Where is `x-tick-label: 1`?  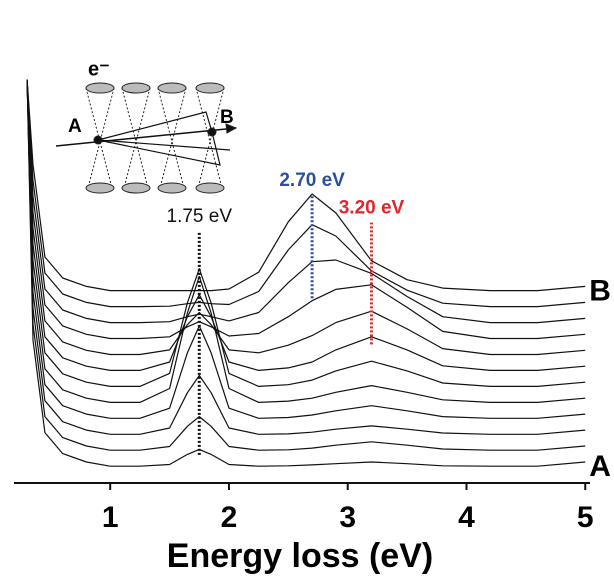 x-tick-label: 1 is located at coordinates (110, 517).